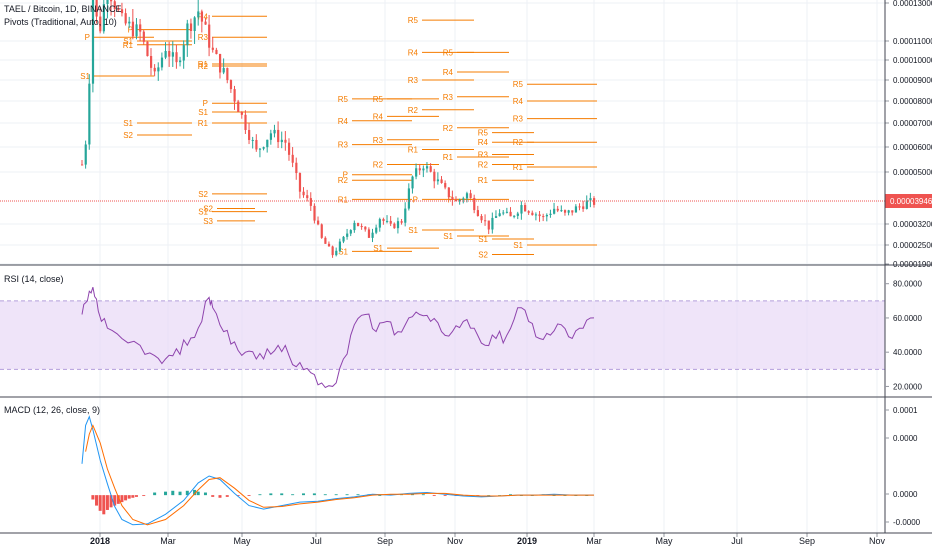  Describe the element at coordinates (203, 194) in the screenshot. I see `pivot-level-label: S2` at that location.